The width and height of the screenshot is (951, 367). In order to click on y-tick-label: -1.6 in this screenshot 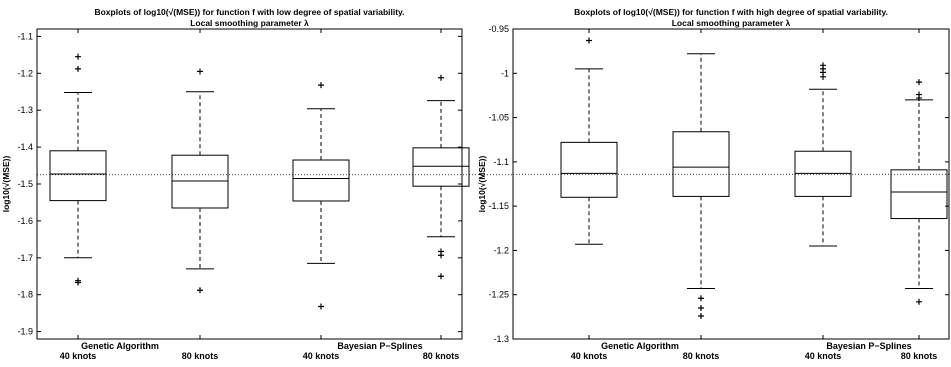, I will do `click(25, 221)`.